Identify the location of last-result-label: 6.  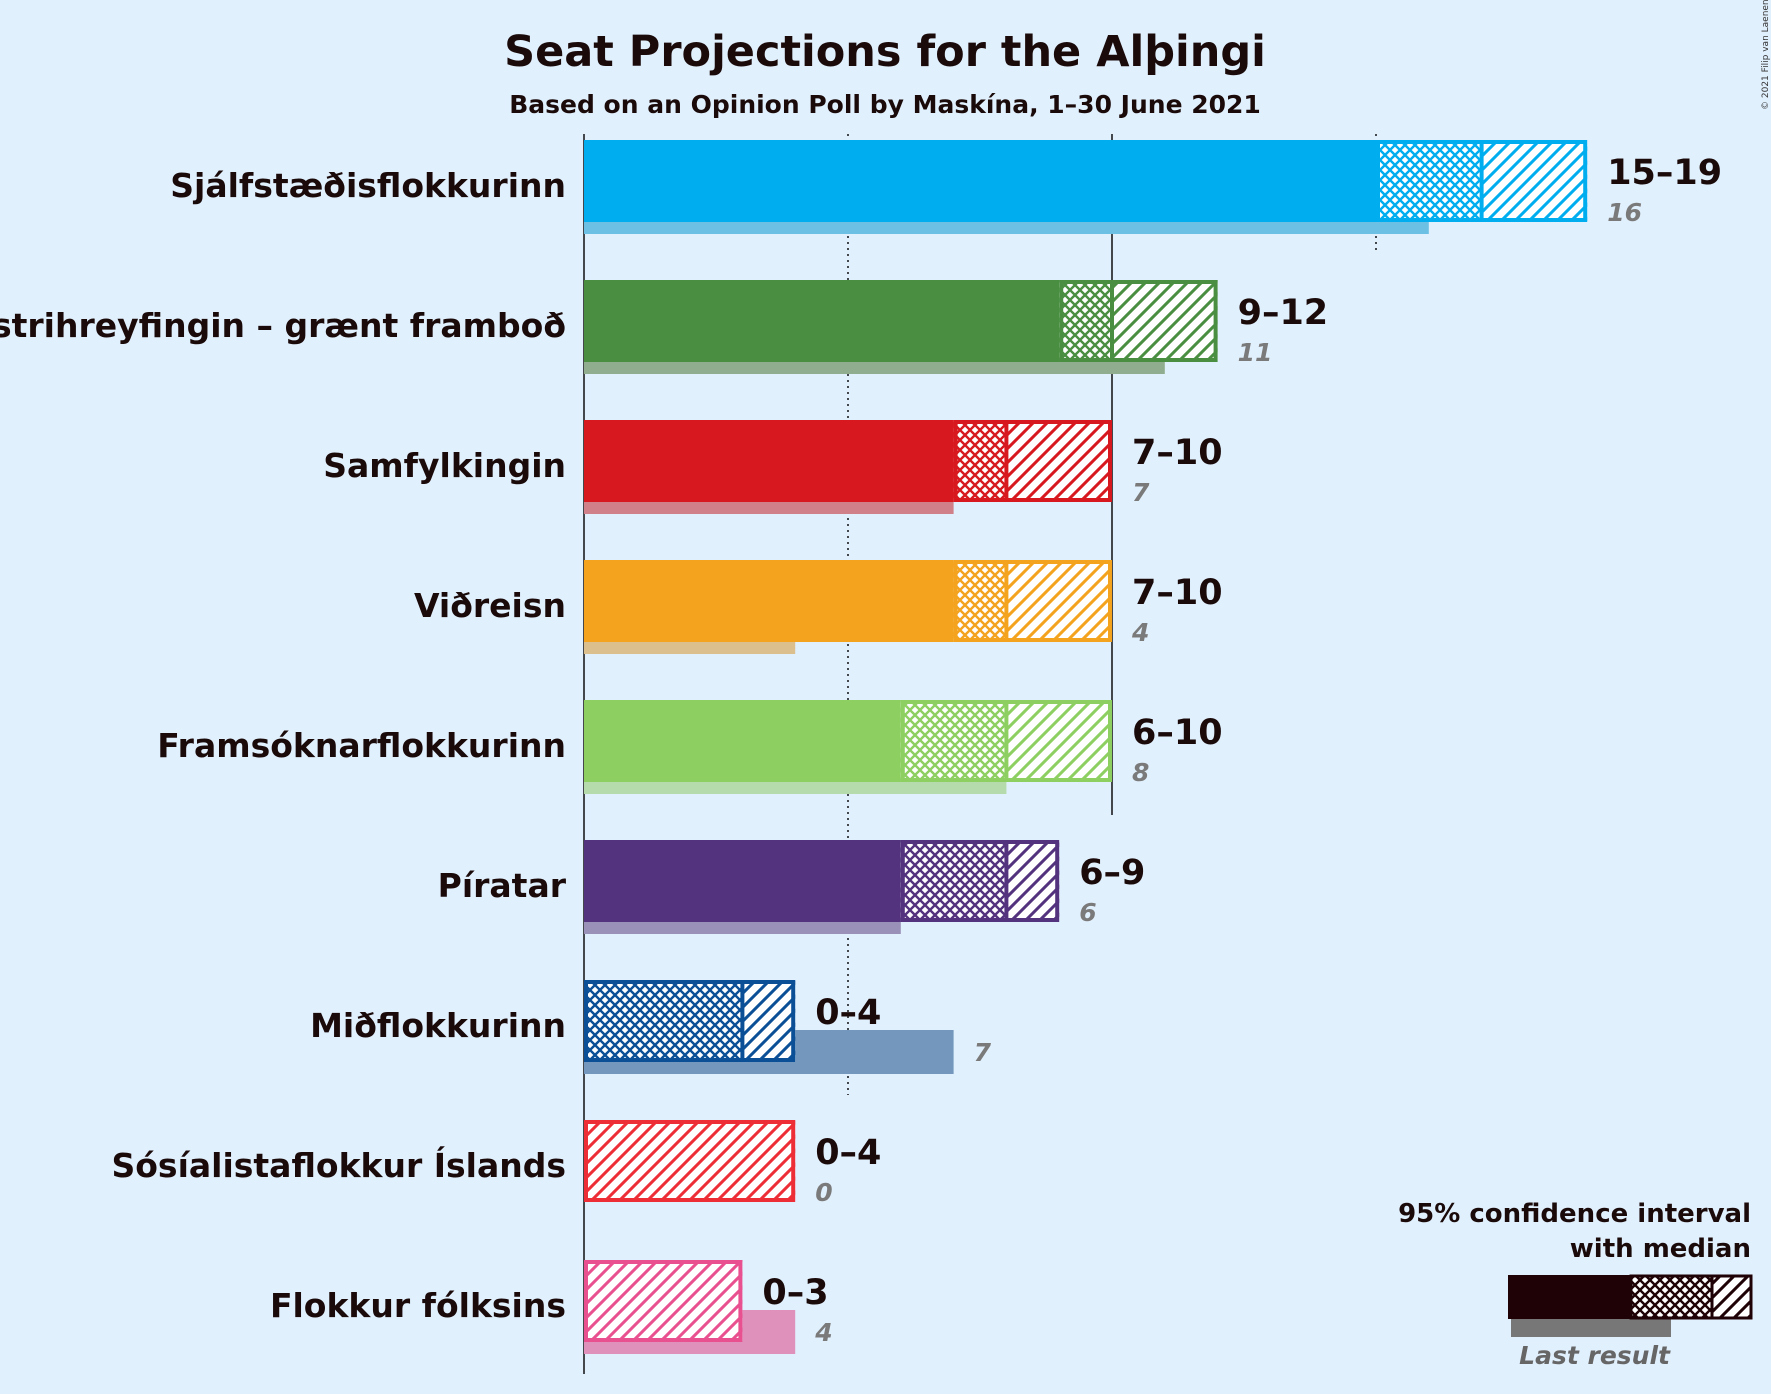
(1087, 912).